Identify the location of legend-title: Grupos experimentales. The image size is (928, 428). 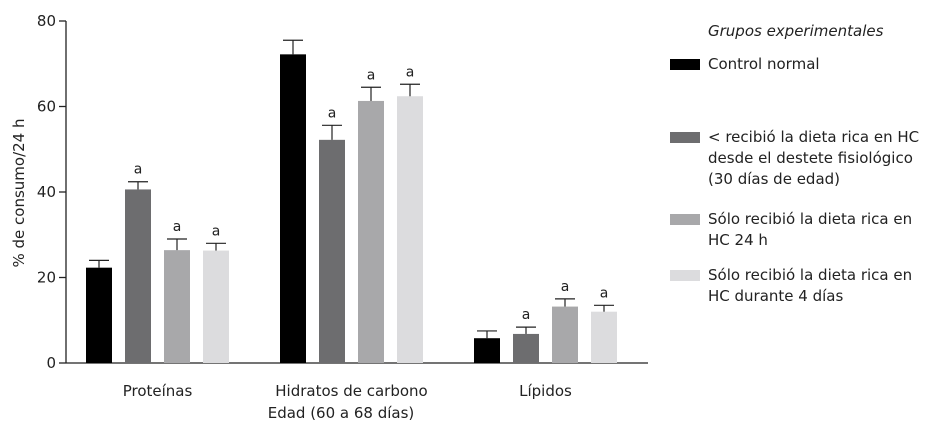
(796, 31).